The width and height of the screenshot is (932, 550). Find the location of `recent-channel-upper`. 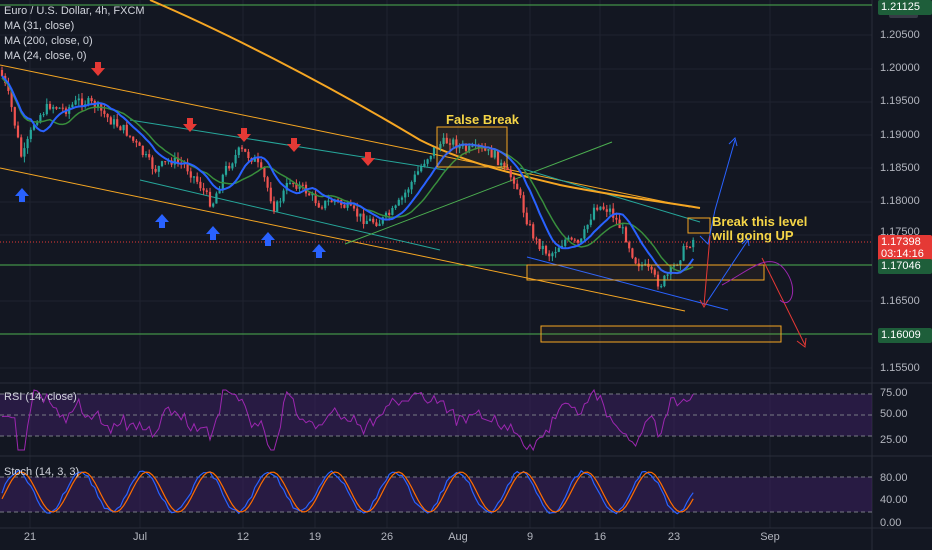

recent-channel-upper is located at coordinates (610, 195).